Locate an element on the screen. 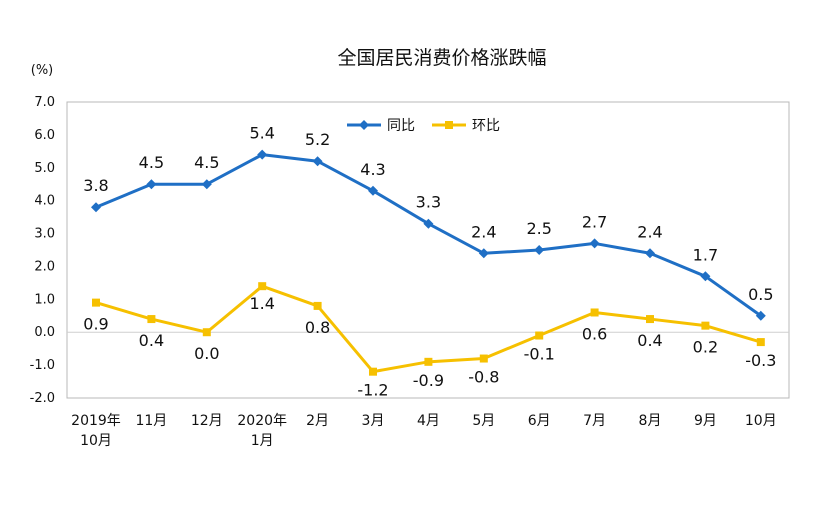 This screenshot has width=819, height=505. data-label: 2.7 is located at coordinates (594, 221).